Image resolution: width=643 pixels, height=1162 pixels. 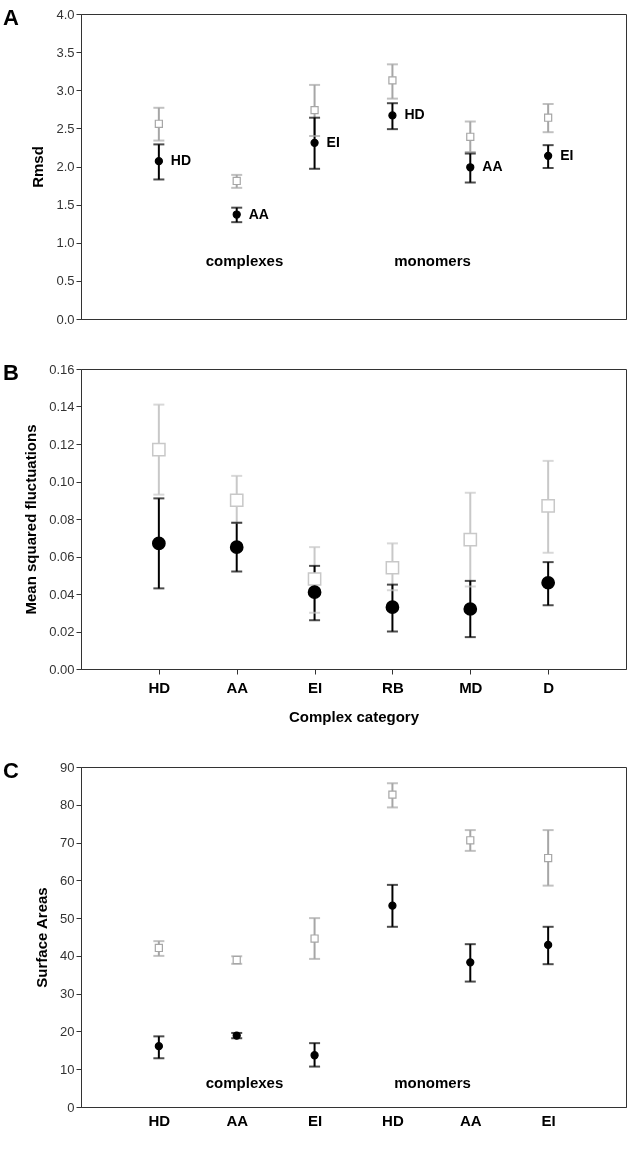 What do you see at coordinates (67, 767) in the screenshot?
I see `y-tick-label: 90` at bounding box center [67, 767].